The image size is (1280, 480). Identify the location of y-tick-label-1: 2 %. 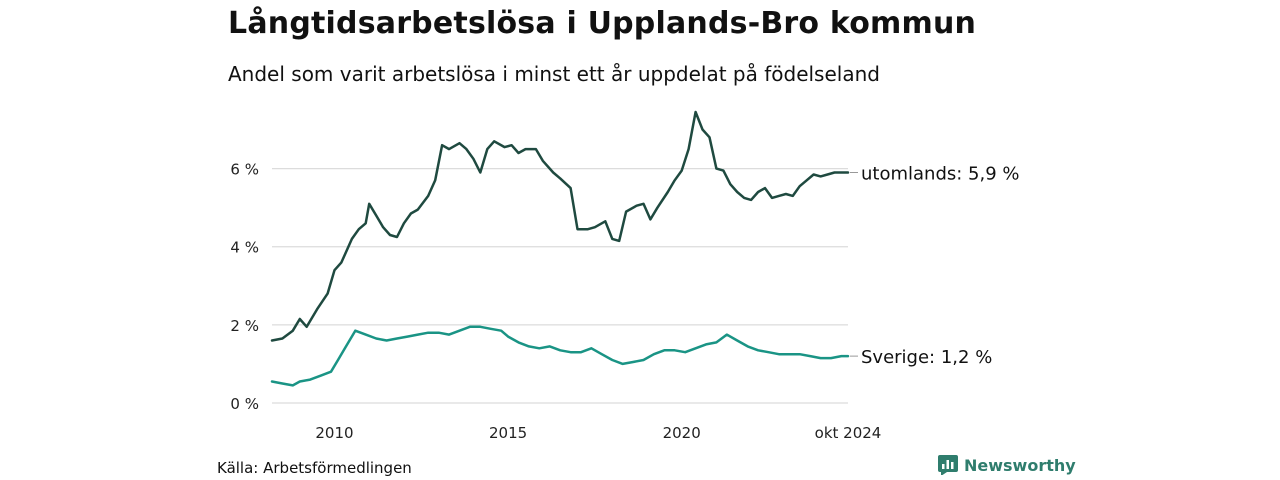
(244, 326).